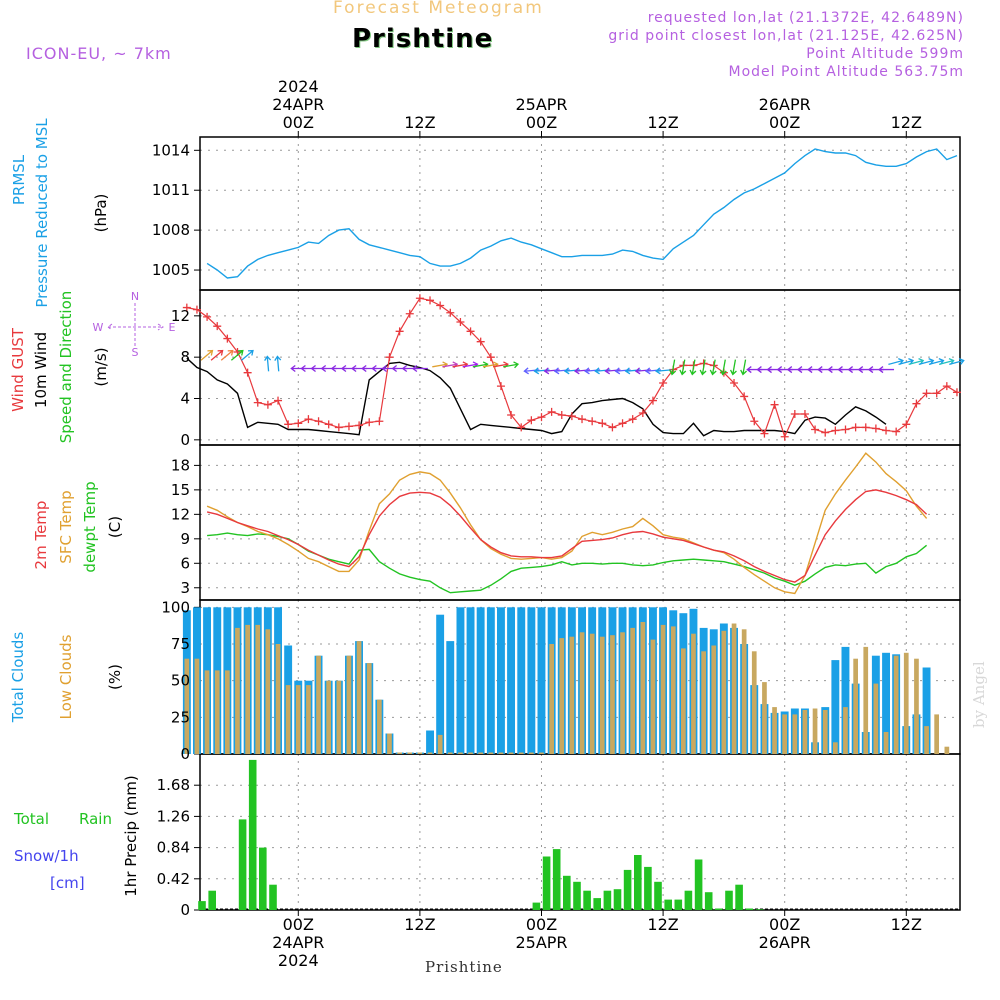 This screenshot has height=1000, width=1000. Describe the element at coordinates (175, 607) in the screenshot. I see `y-tick-label: 100` at that location.